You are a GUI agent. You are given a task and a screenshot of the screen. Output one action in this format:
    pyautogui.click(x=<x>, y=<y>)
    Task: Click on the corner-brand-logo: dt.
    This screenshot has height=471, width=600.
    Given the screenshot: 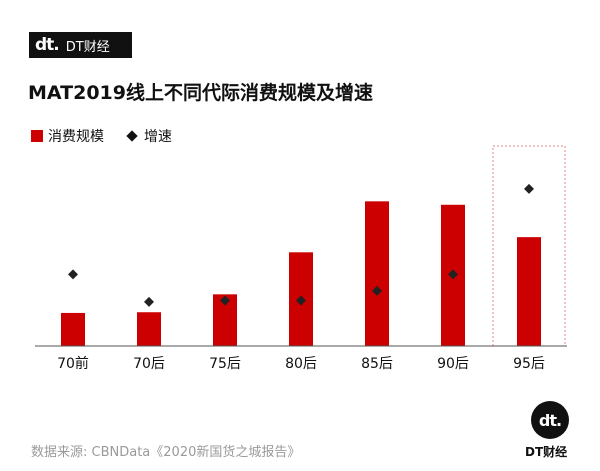 What is the action you would take?
    pyautogui.click(x=550, y=420)
    